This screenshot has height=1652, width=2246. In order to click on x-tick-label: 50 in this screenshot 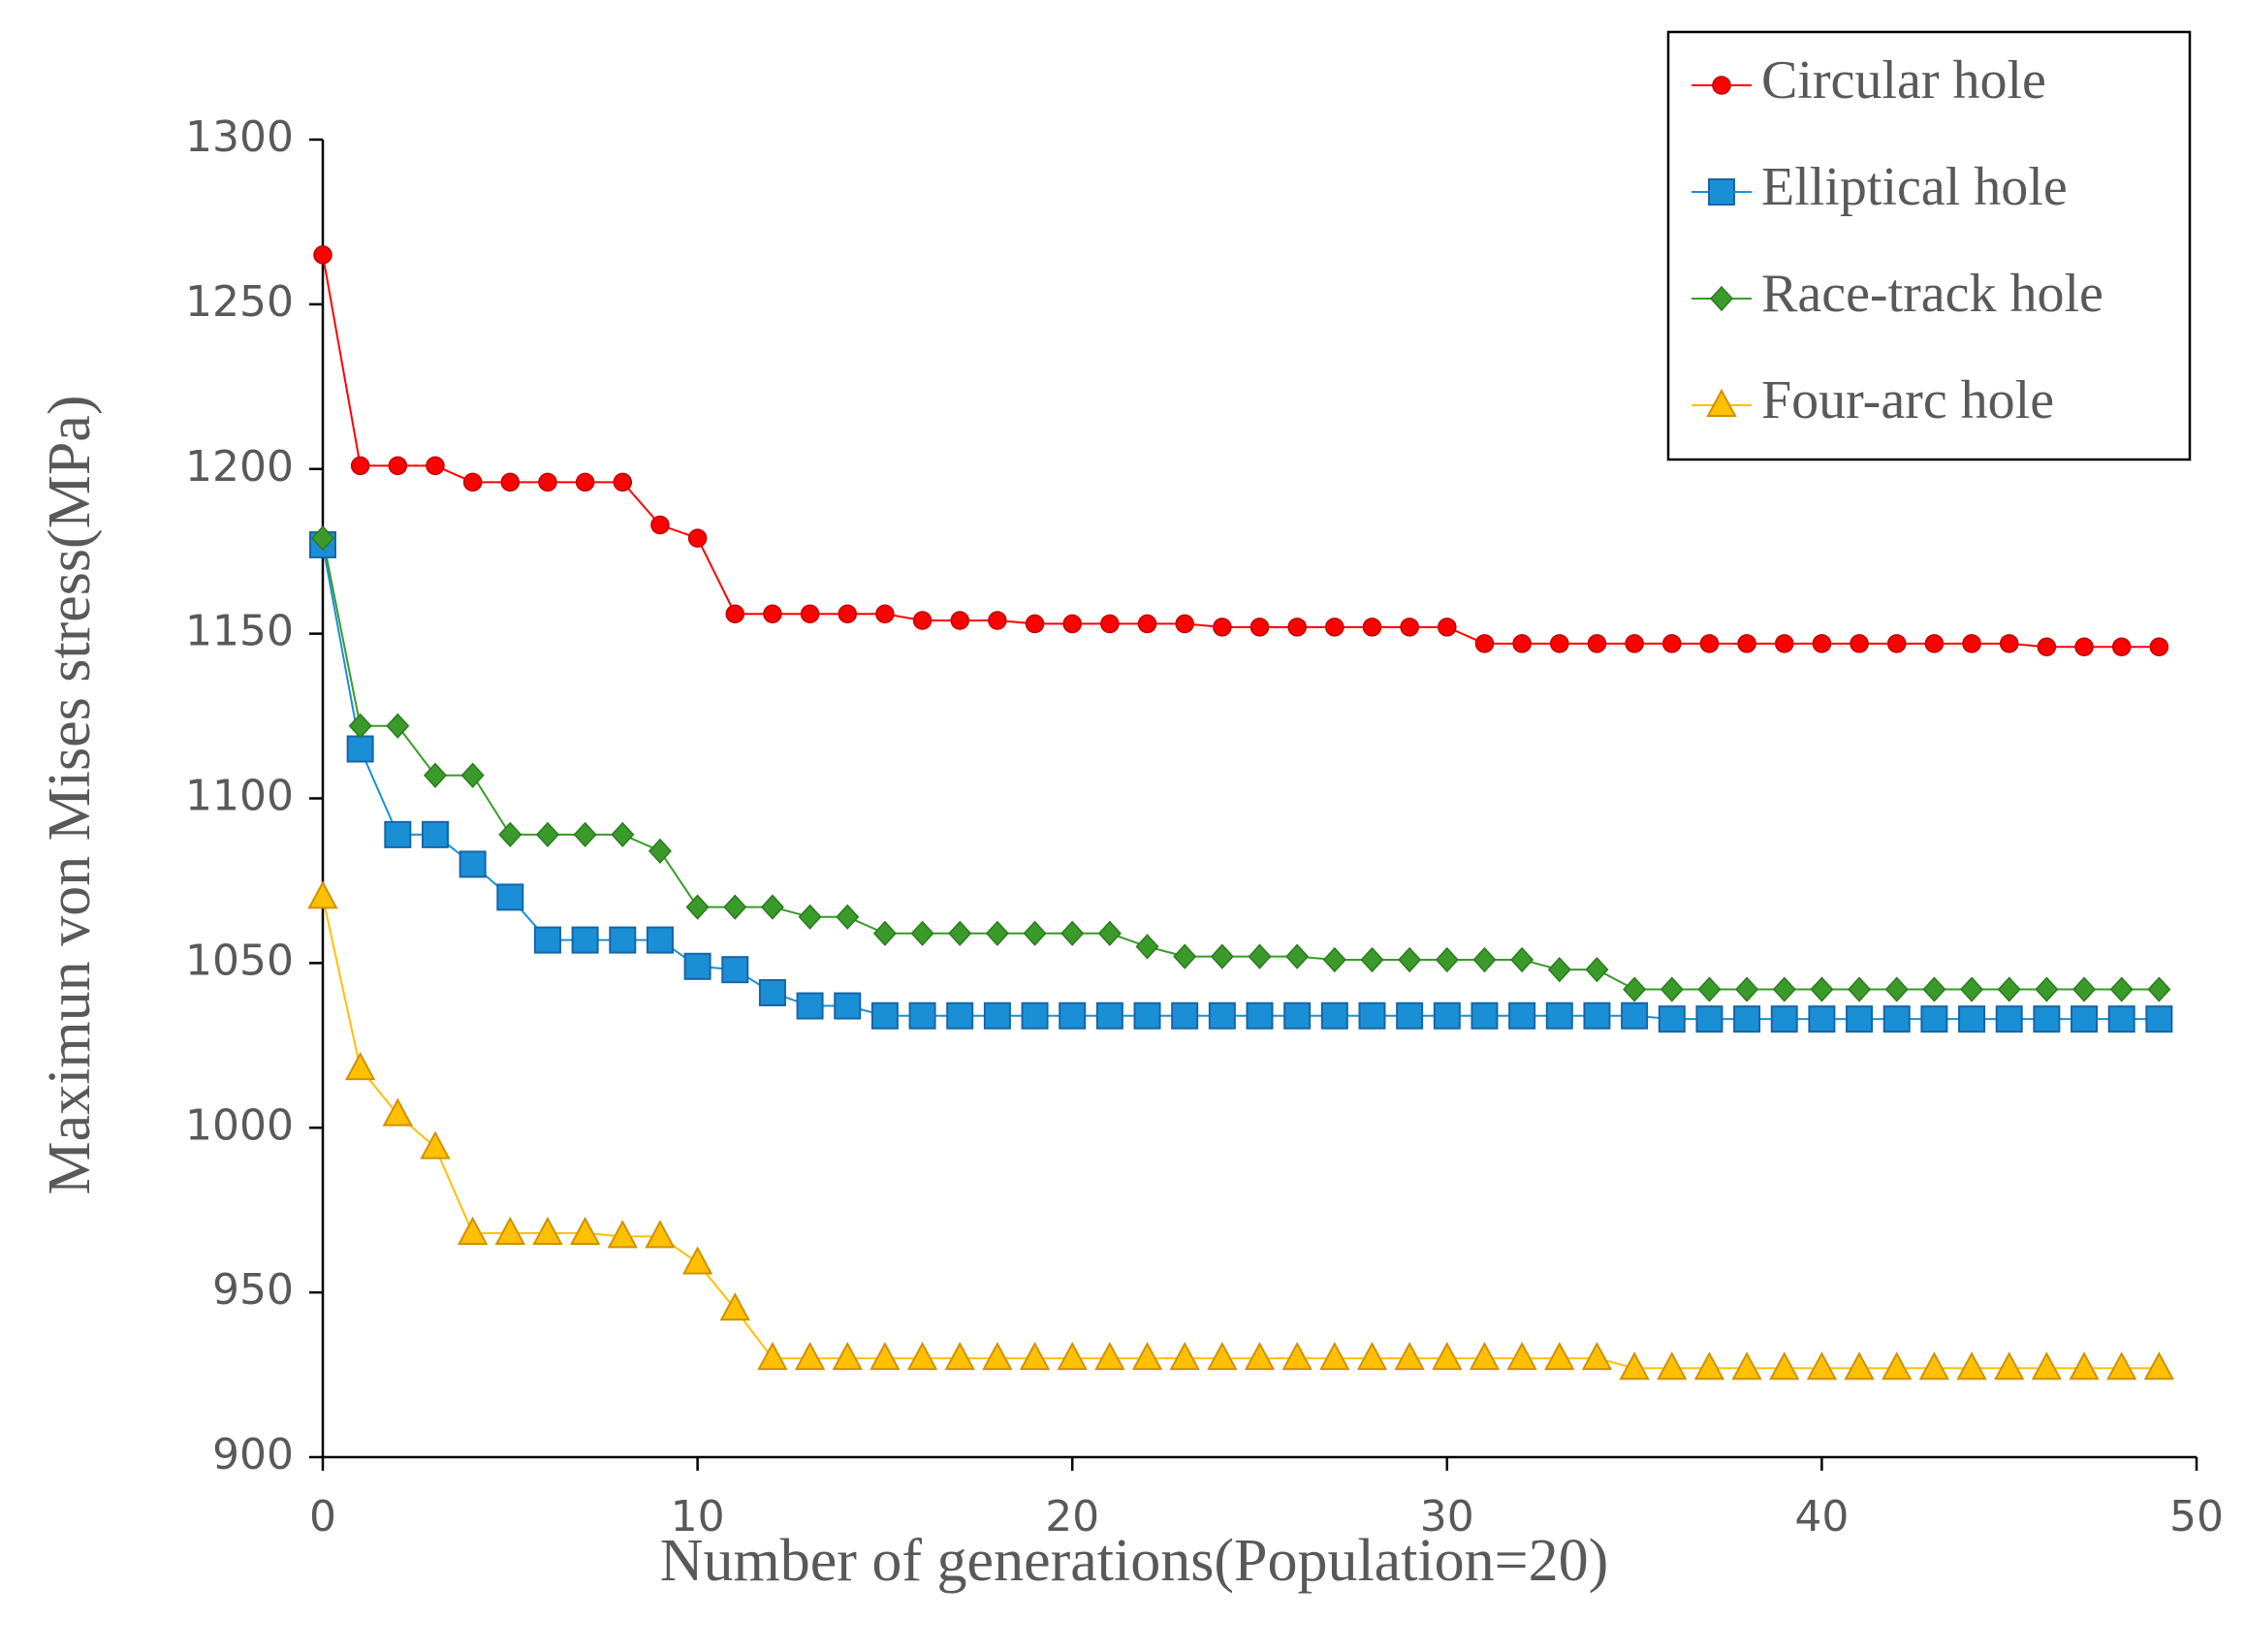, I will do `click(2196, 1517)`.